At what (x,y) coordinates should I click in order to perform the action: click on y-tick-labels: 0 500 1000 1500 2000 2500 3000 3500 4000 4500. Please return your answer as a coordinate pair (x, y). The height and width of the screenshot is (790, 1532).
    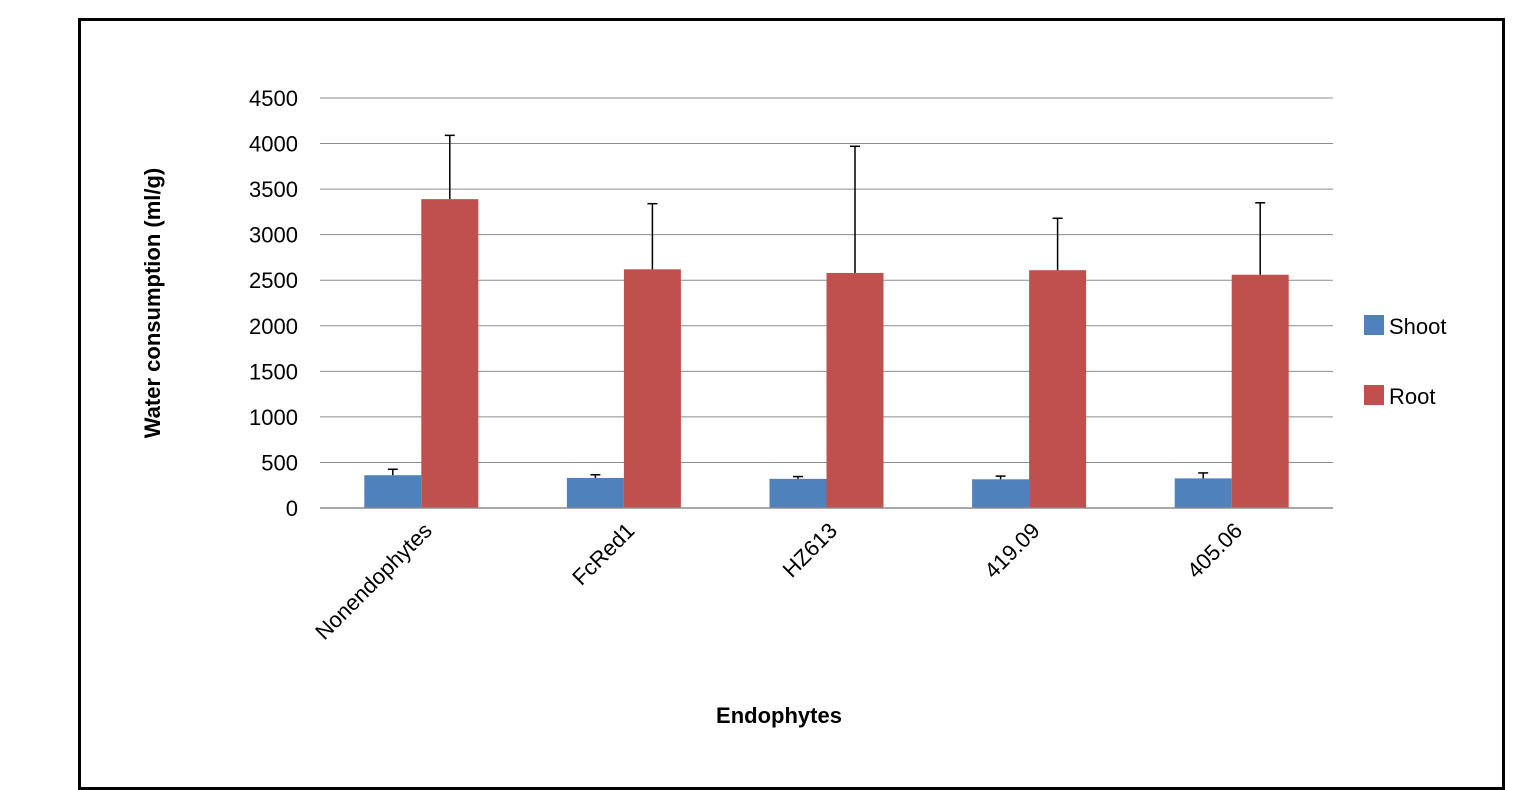
    Looking at the image, I should click on (273, 303).